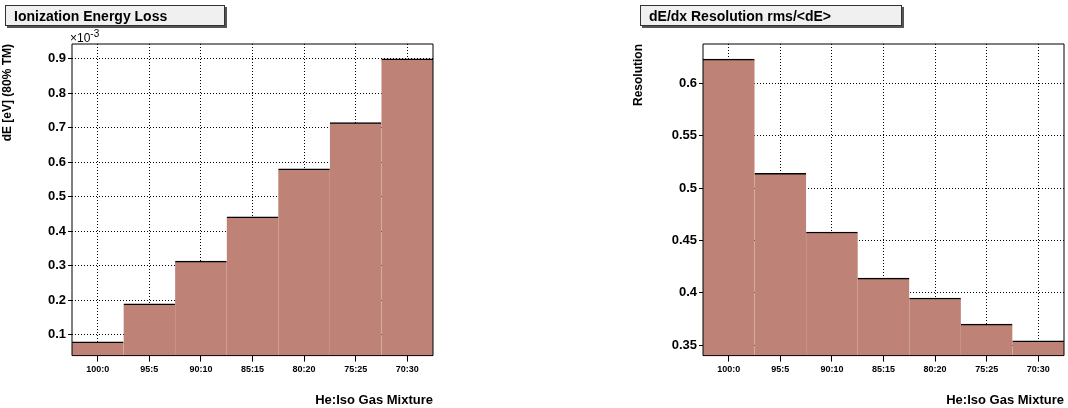 The height and width of the screenshot is (408, 1068). Describe the element at coordinates (771, 15) in the screenshot. I see `chart-title: dE/dx Resolution rms/<dE>` at that location.